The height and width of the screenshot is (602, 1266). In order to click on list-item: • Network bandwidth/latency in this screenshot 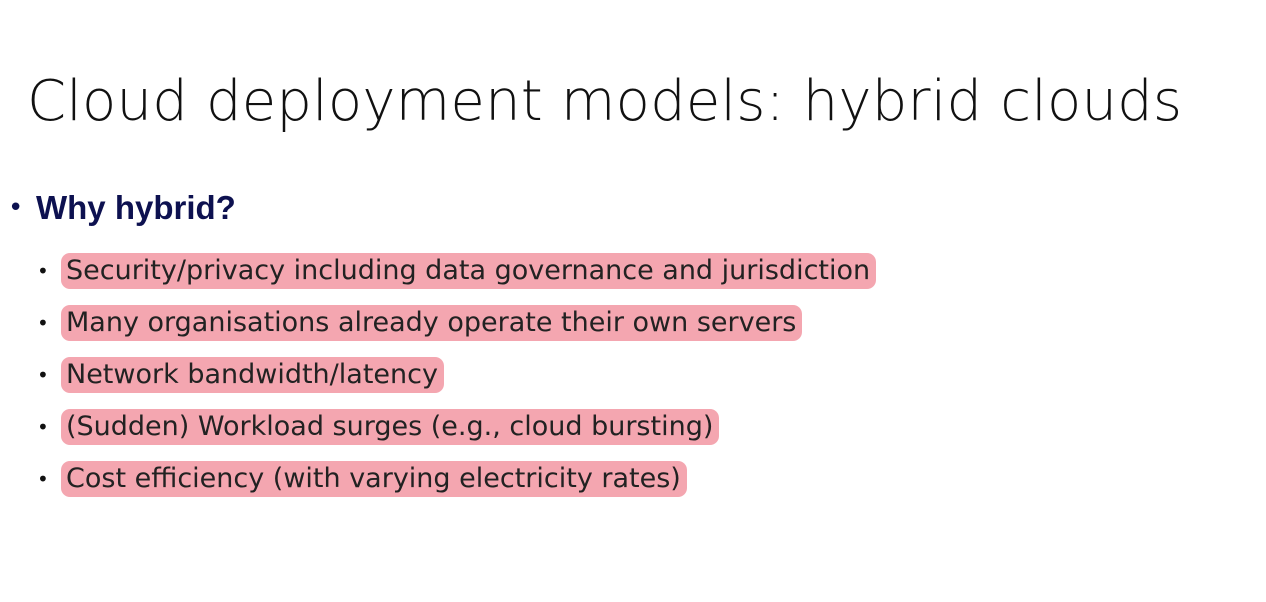, I will do `click(456, 375)`.